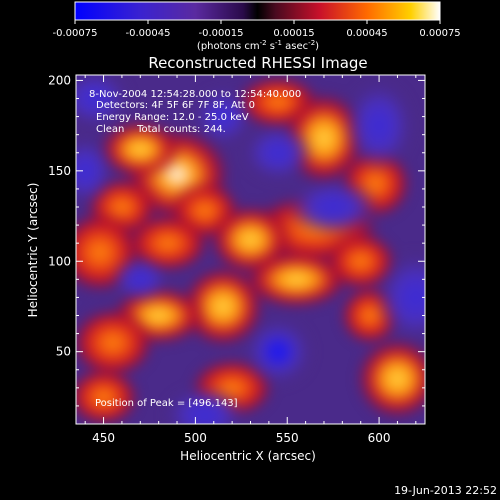  What do you see at coordinates (293, 33) in the screenshot?
I see `colorbar-tick-label: 0.00015` at bounding box center [293, 33].